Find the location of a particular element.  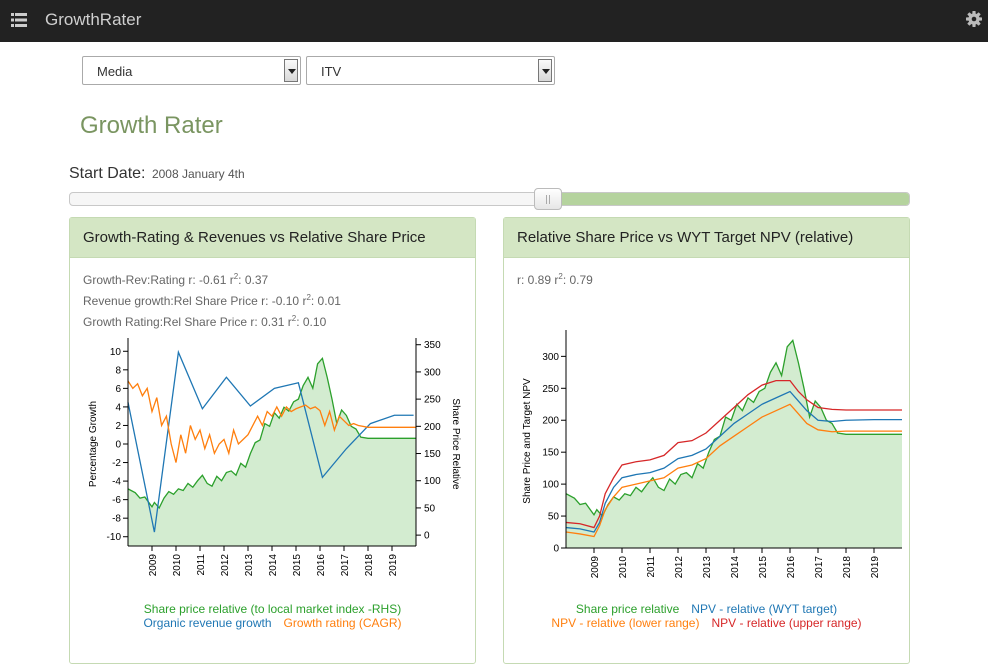

y-tick-label: 10 is located at coordinates (116, 352).